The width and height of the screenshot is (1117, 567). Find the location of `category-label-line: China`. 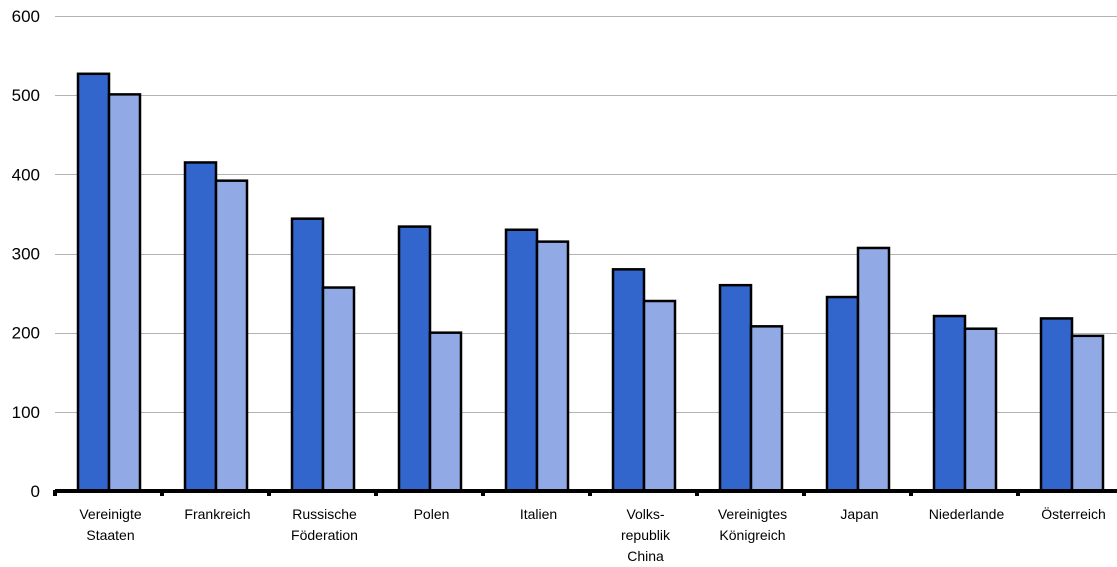

category-label-line: China is located at coordinates (645, 556).